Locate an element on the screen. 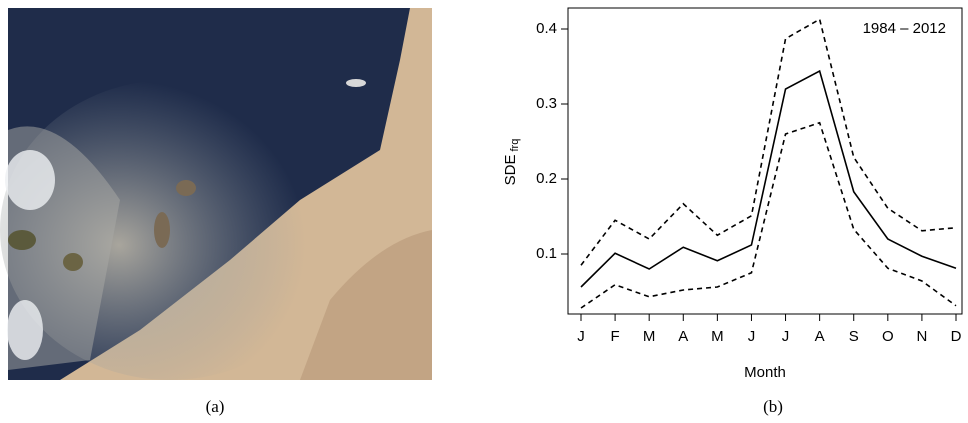 This screenshot has height=423, width=968. x-tick-label: N is located at coordinates (921, 336).